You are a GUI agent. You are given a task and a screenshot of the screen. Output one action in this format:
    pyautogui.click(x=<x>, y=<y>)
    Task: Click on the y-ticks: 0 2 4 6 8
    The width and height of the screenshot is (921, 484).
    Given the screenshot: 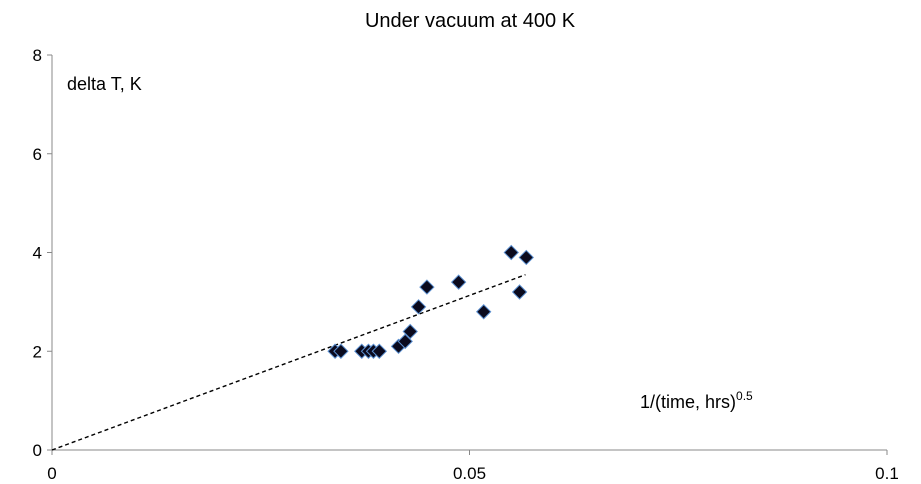 What is the action you would take?
    pyautogui.click(x=42, y=253)
    